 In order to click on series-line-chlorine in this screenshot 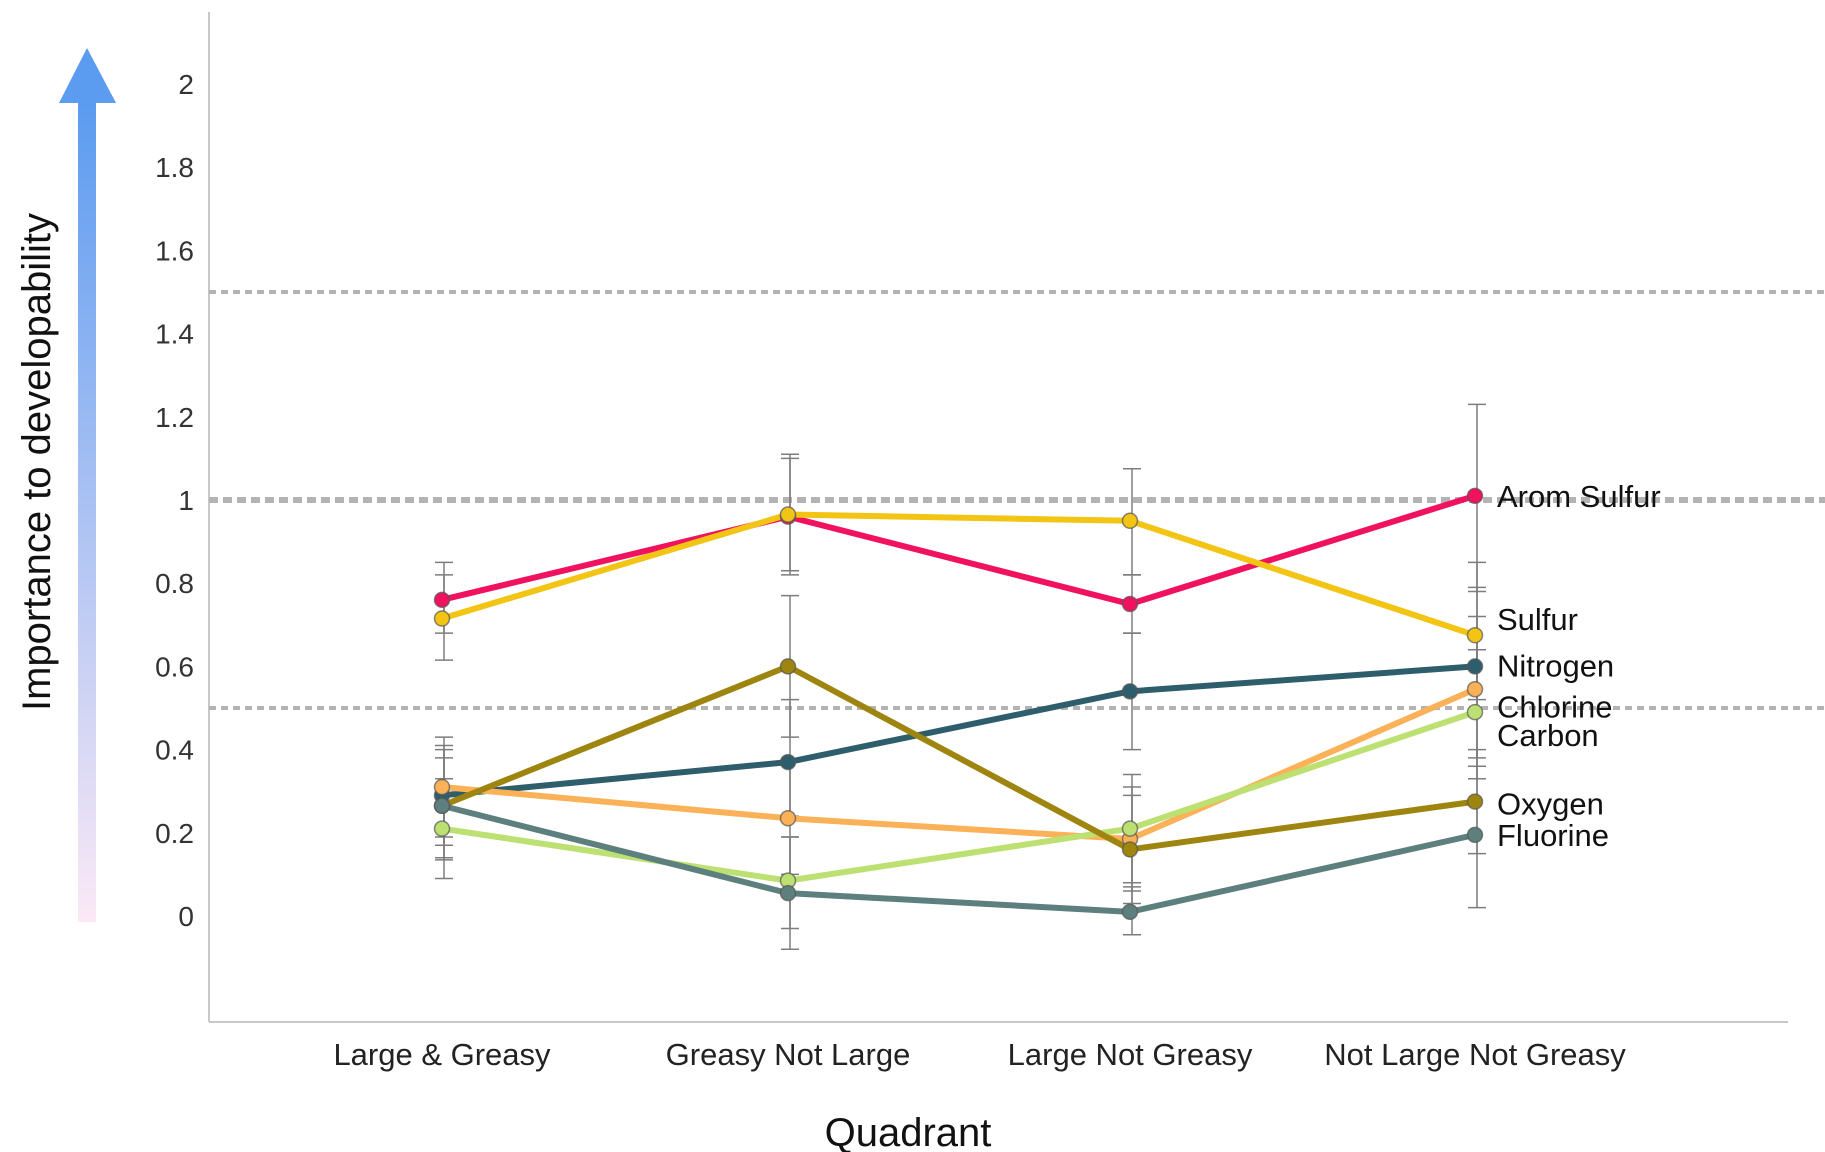, I will do `click(958, 764)`.